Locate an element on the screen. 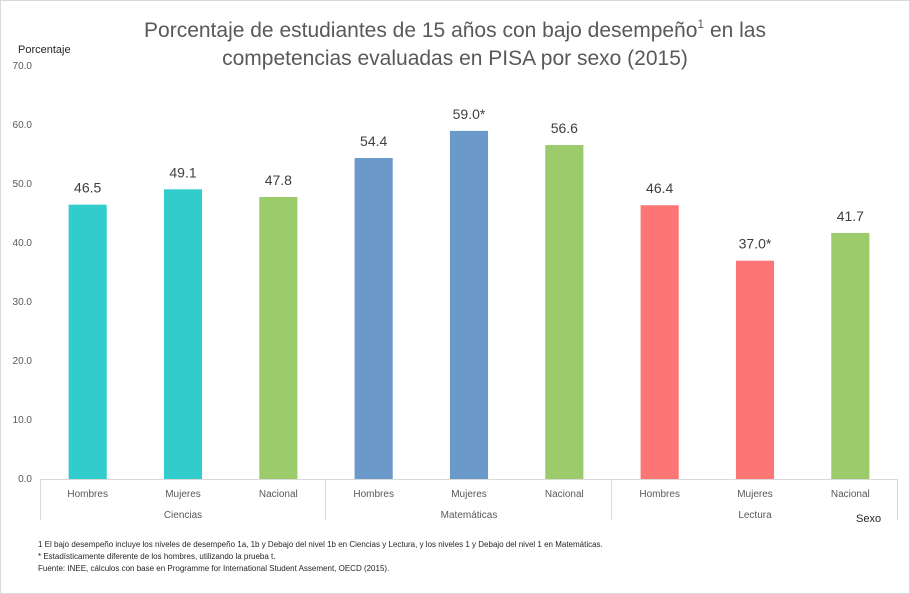 The image size is (910, 594). bar-lectura-mujeres is located at coordinates (755, 369).